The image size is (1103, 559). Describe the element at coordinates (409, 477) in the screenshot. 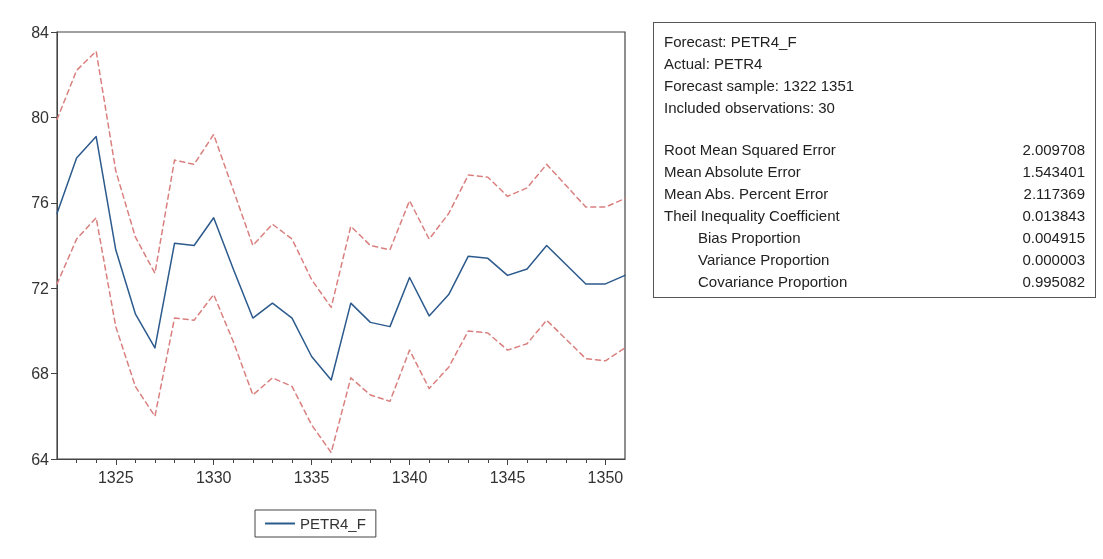

I see `x-tick-label: 1340` at that location.